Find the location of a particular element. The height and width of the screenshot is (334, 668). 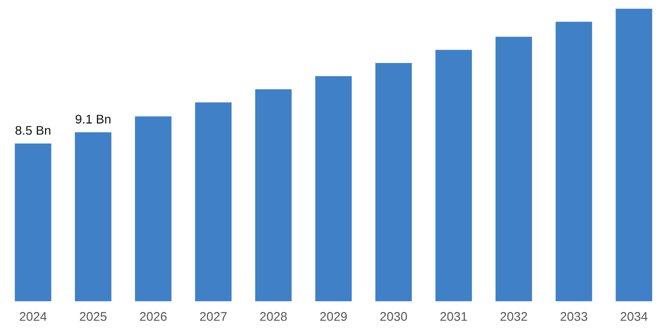

x-tick-label: 2030 is located at coordinates (394, 316).